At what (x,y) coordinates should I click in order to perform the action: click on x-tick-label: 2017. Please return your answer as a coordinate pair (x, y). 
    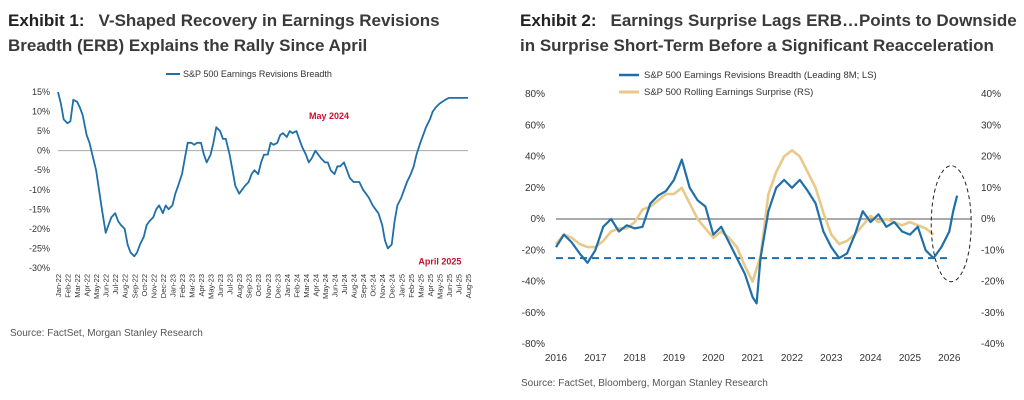
    Looking at the image, I should click on (595, 358).